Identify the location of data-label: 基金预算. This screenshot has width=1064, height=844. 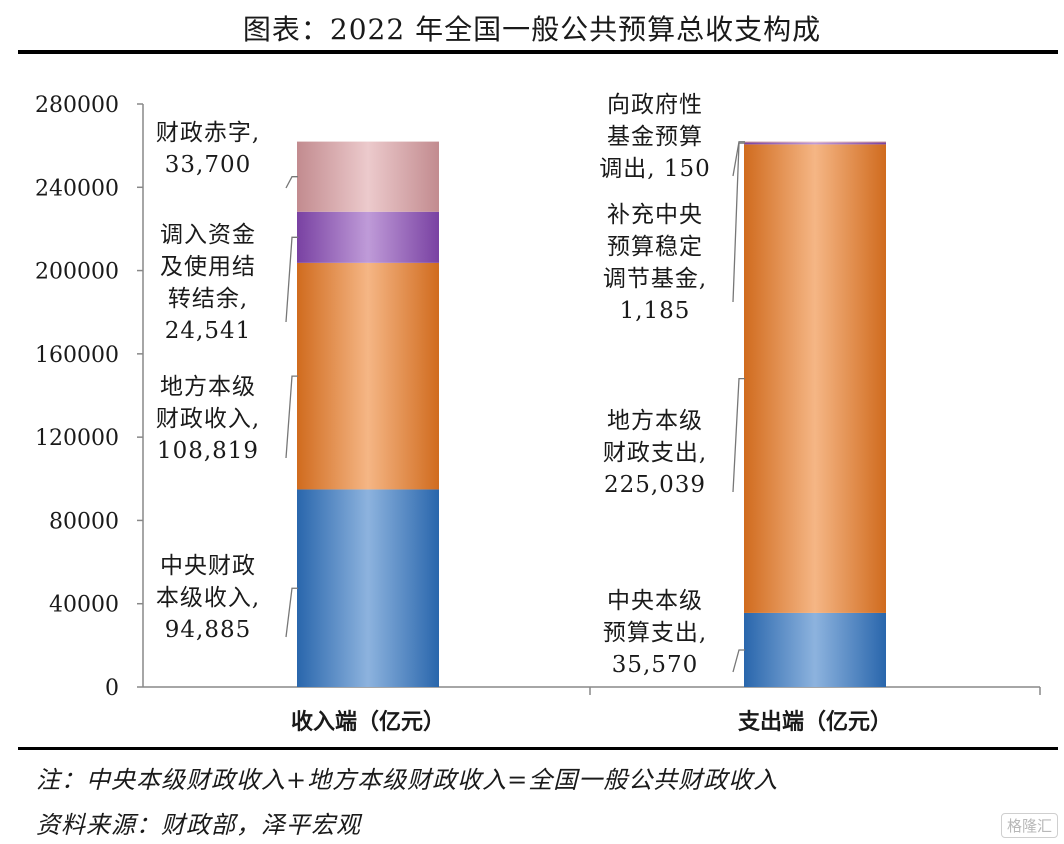
(655, 137).